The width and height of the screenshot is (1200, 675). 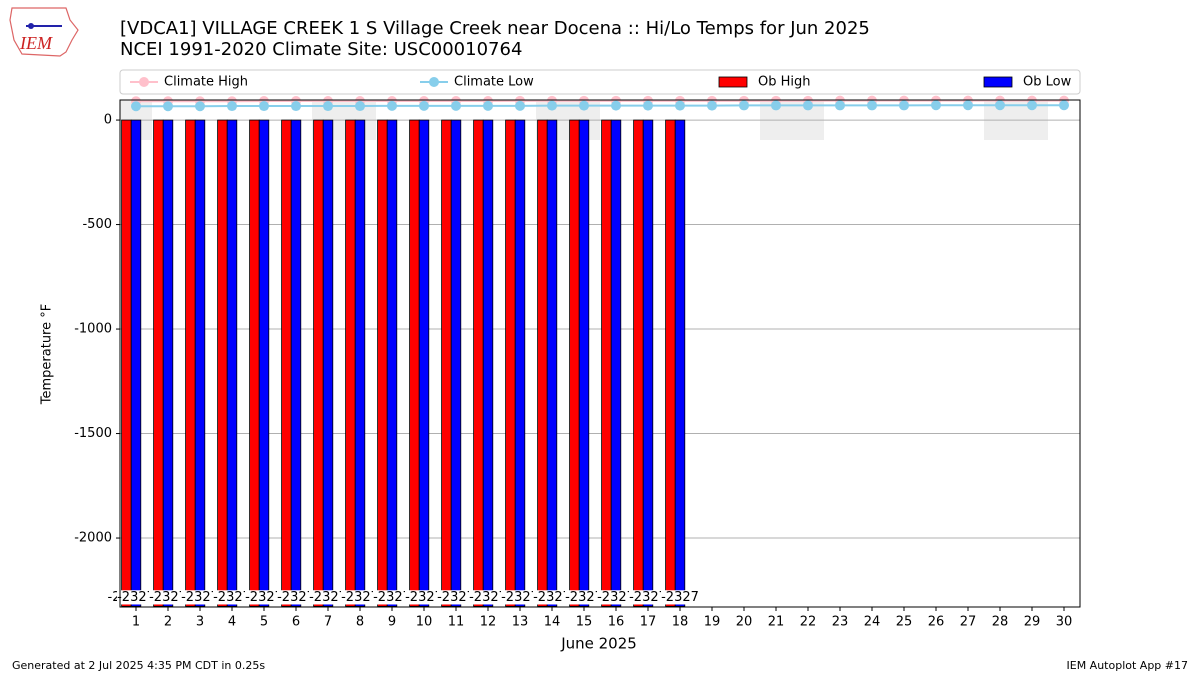 I want to click on x-tick-label: 5, so click(x=264, y=622).